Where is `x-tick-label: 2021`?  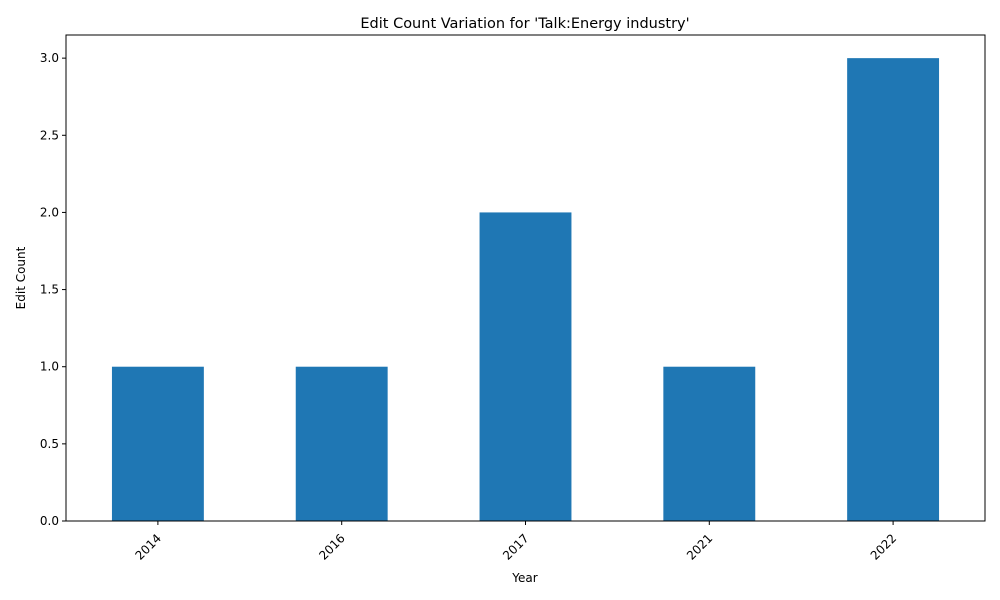 x-tick-label: 2021 is located at coordinates (699, 546).